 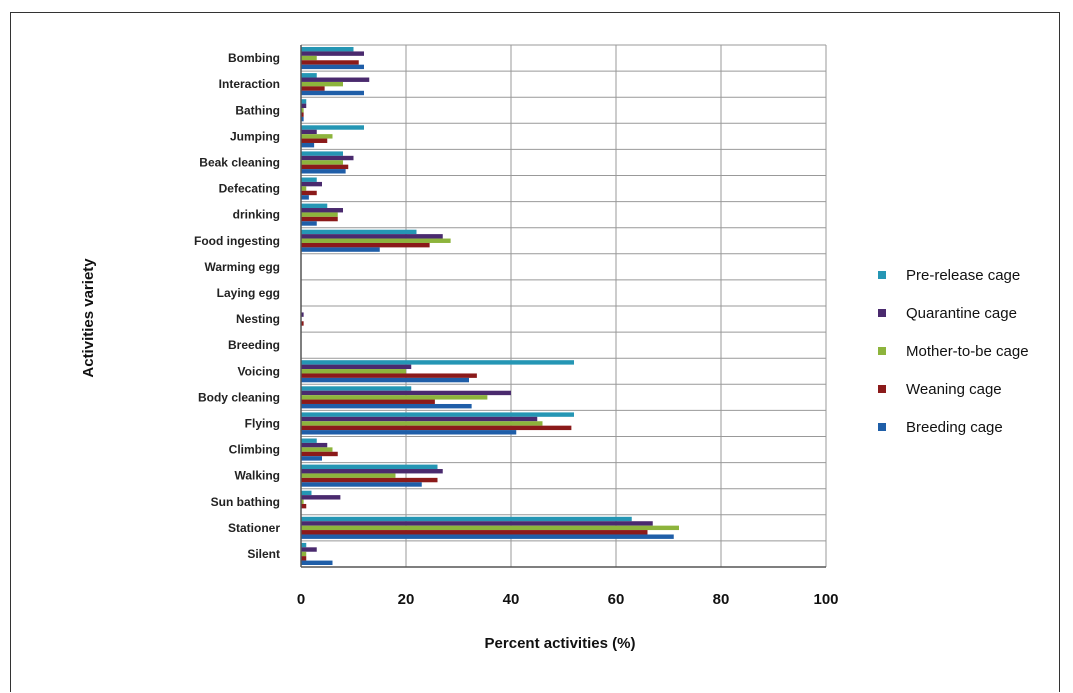 What do you see at coordinates (257, 110) in the screenshot?
I see `category-label: Bathing` at bounding box center [257, 110].